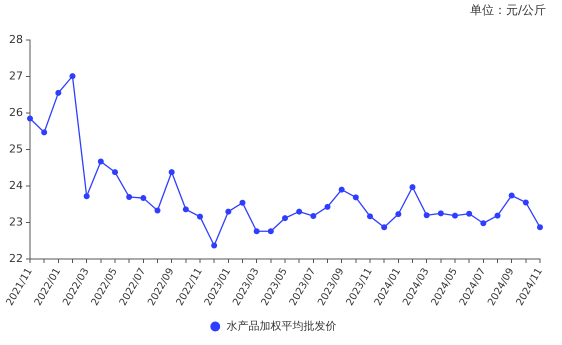  What do you see at coordinates (508, 10) in the screenshot?
I see `text: 单位：元/公斤` at bounding box center [508, 10].